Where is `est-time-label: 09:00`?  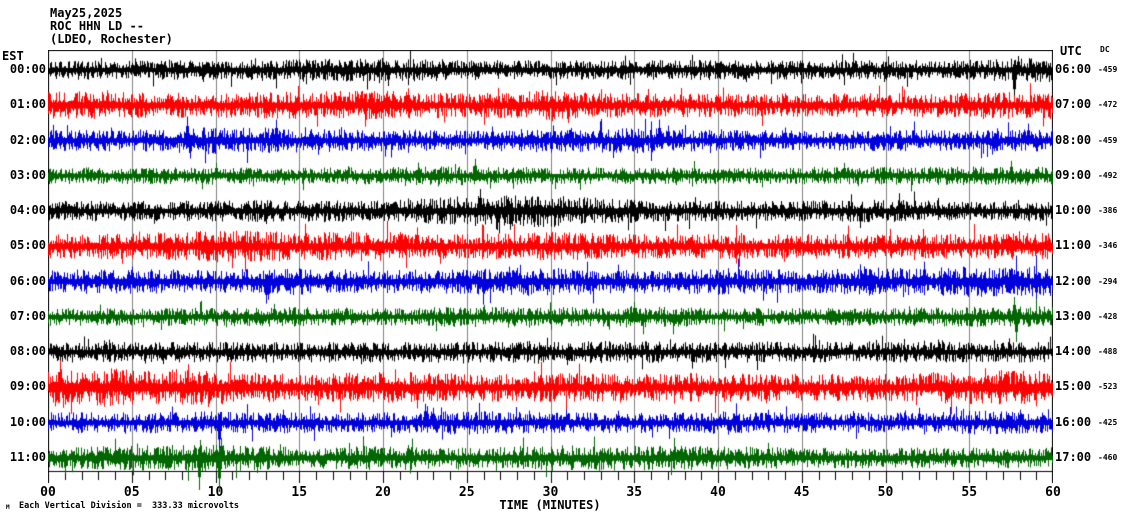 est-time-label: 09:00 is located at coordinates (27, 386).